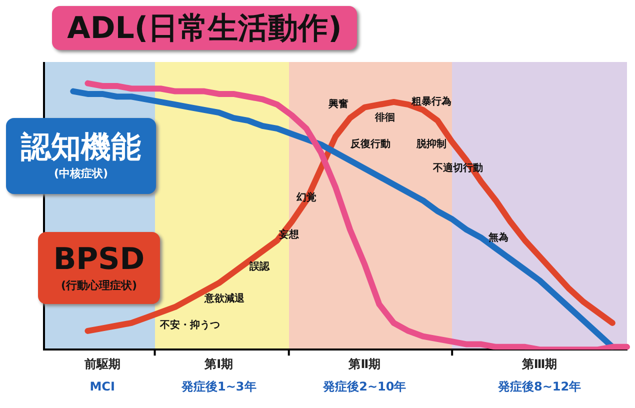 This screenshot has height=408, width=635. What do you see at coordinates (218, 387) in the screenshot?
I see `text: 発症後1~3年` at bounding box center [218, 387].